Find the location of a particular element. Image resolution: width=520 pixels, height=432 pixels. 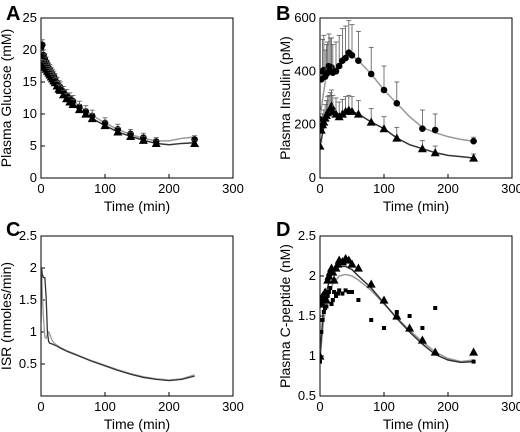

series-line is located at coordinates (118, 327).